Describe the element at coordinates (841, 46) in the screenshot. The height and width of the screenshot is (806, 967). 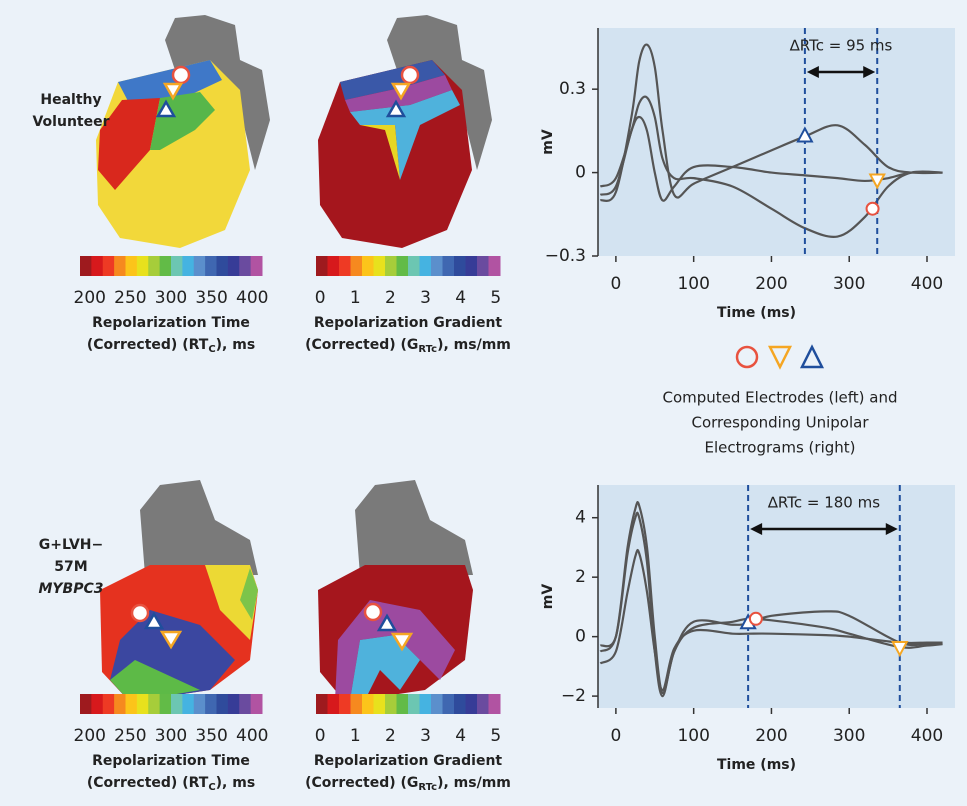
I see `annotation: ∆RTc = 95 ms` at that location.